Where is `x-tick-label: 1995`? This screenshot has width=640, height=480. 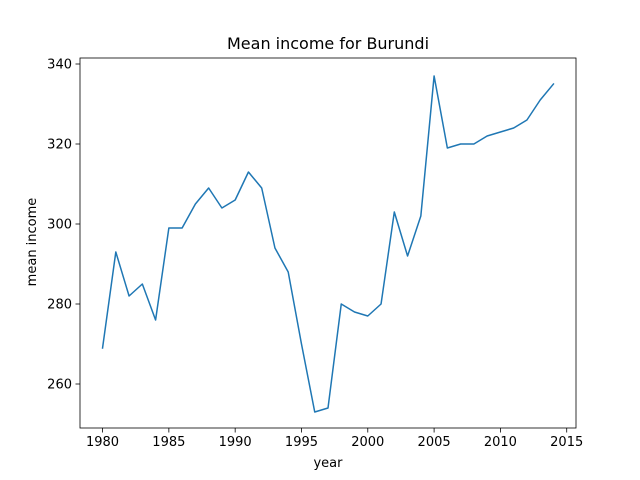
x-tick-label: 1995 is located at coordinates (301, 442).